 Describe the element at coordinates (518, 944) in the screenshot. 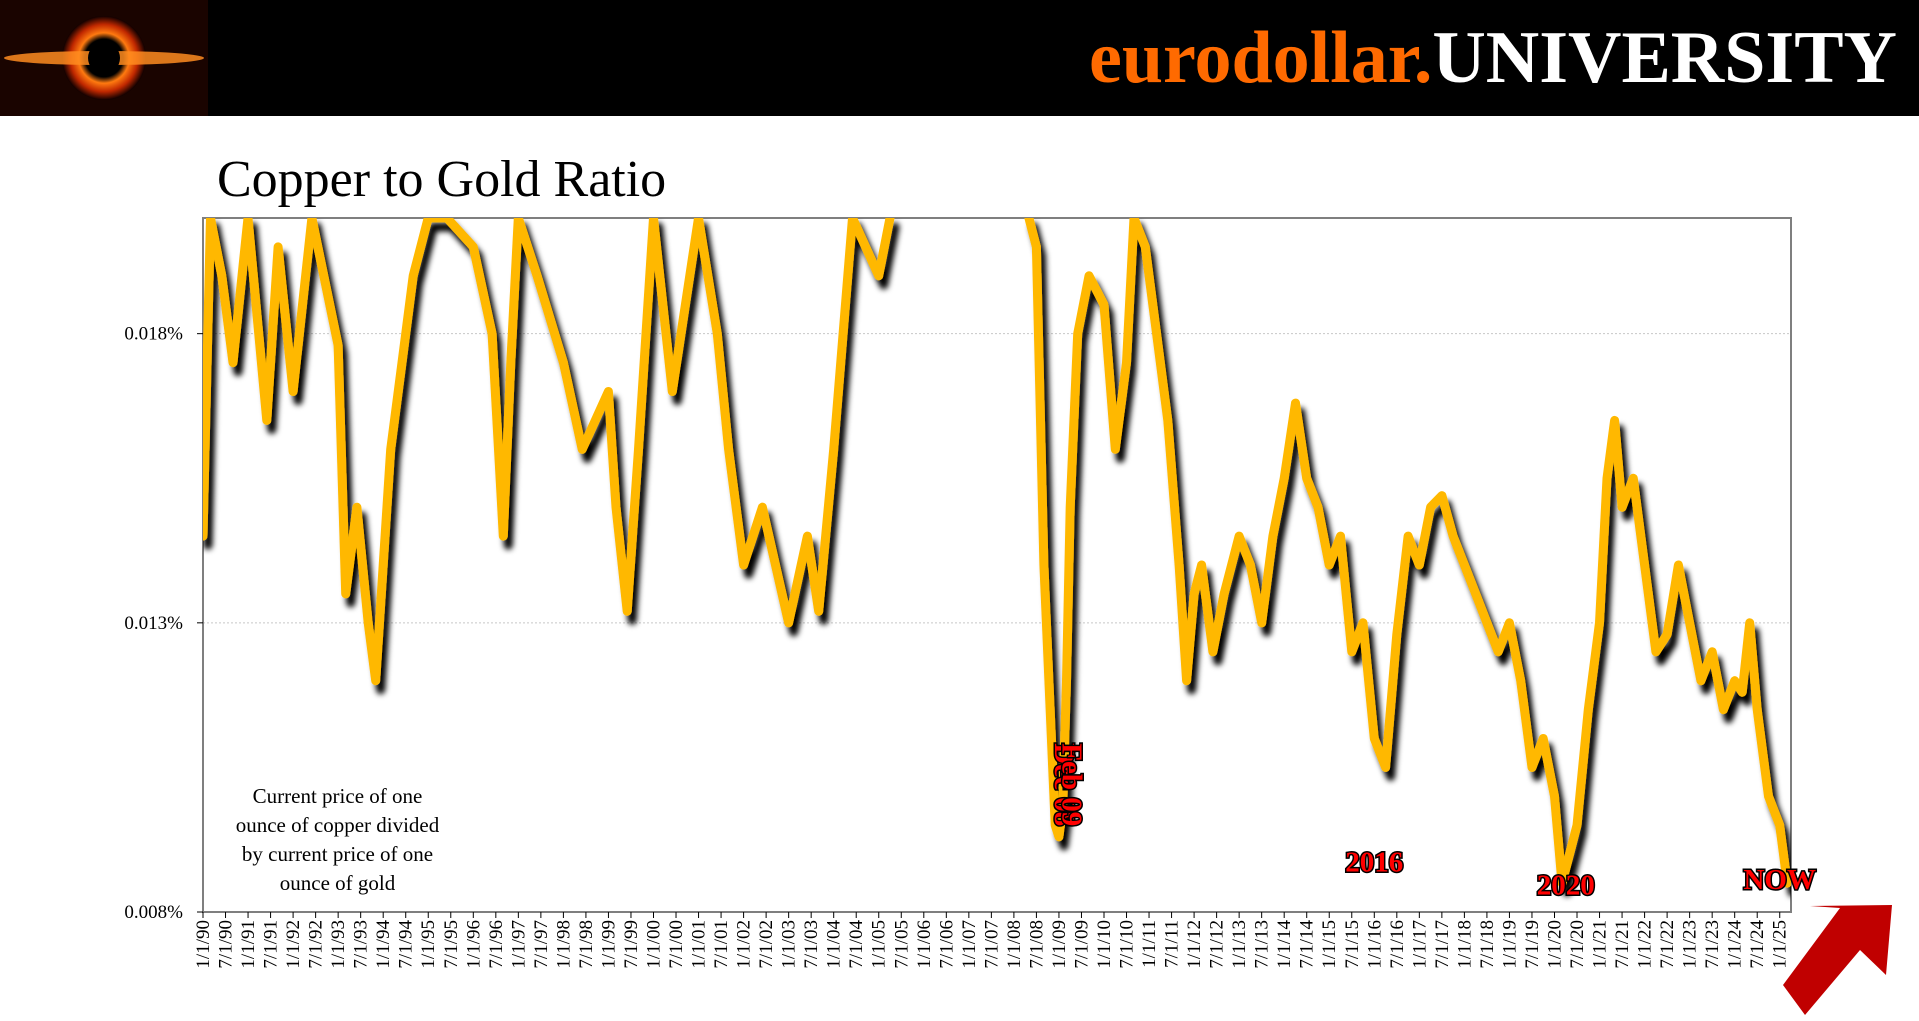

I see `x-tick-label: 1/1/97` at that location.